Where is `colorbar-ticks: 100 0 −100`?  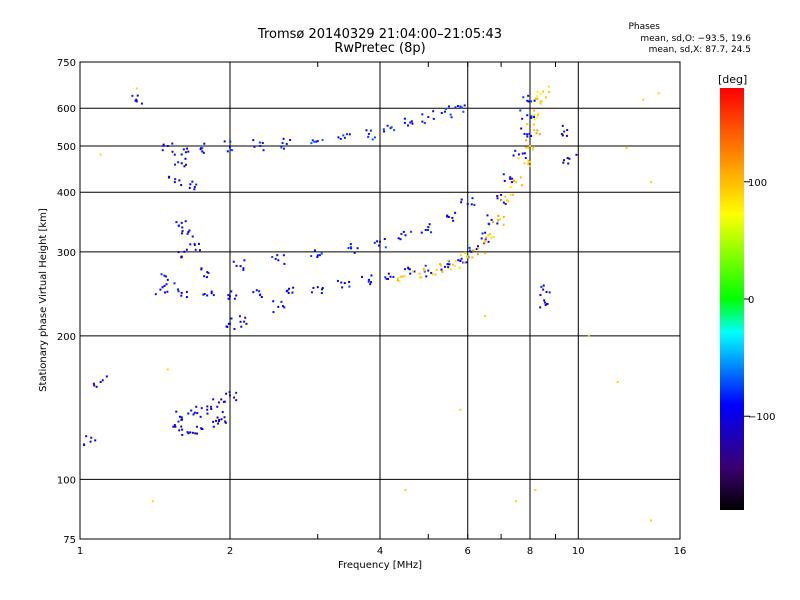
colorbar-ticks: 100 0 −100 is located at coordinates (759, 300).